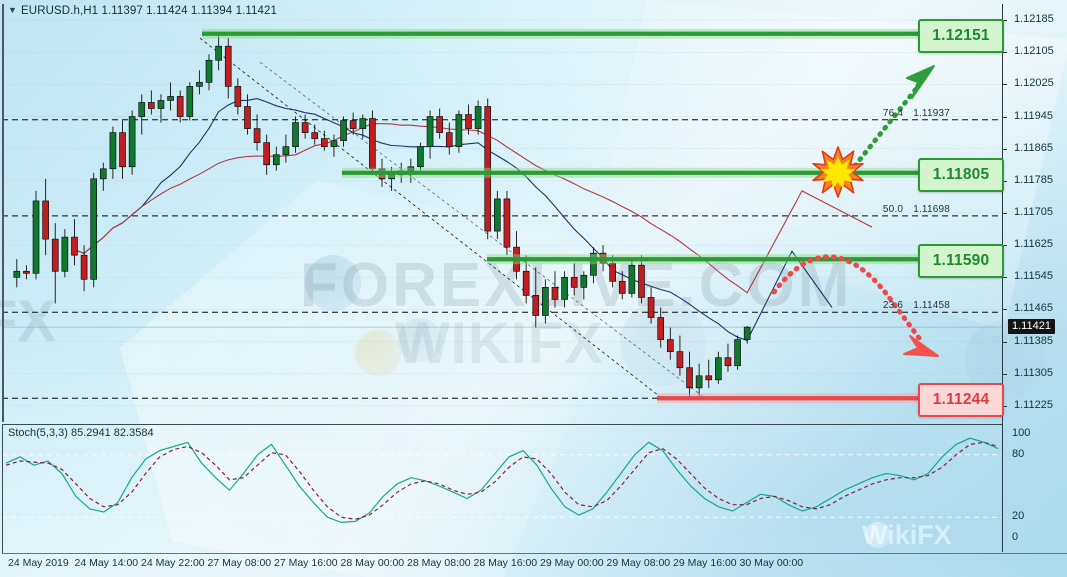 The height and width of the screenshot is (577, 1067). What do you see at coordinates (638, 563) in the screenshot?
I see `time-axis-label: 29 May 08:00` at bounding box center [638, 563].